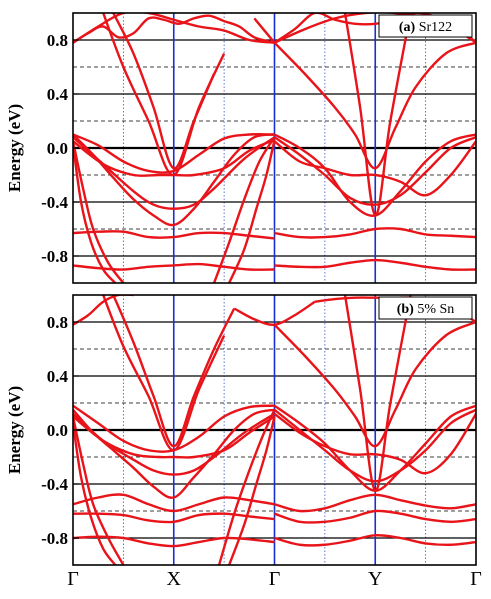 The width and height of the screenshot is (491, 599). Describe the element at coordinates (174, 579) in the screenshot. I see `x-tick-label: X` at that location.